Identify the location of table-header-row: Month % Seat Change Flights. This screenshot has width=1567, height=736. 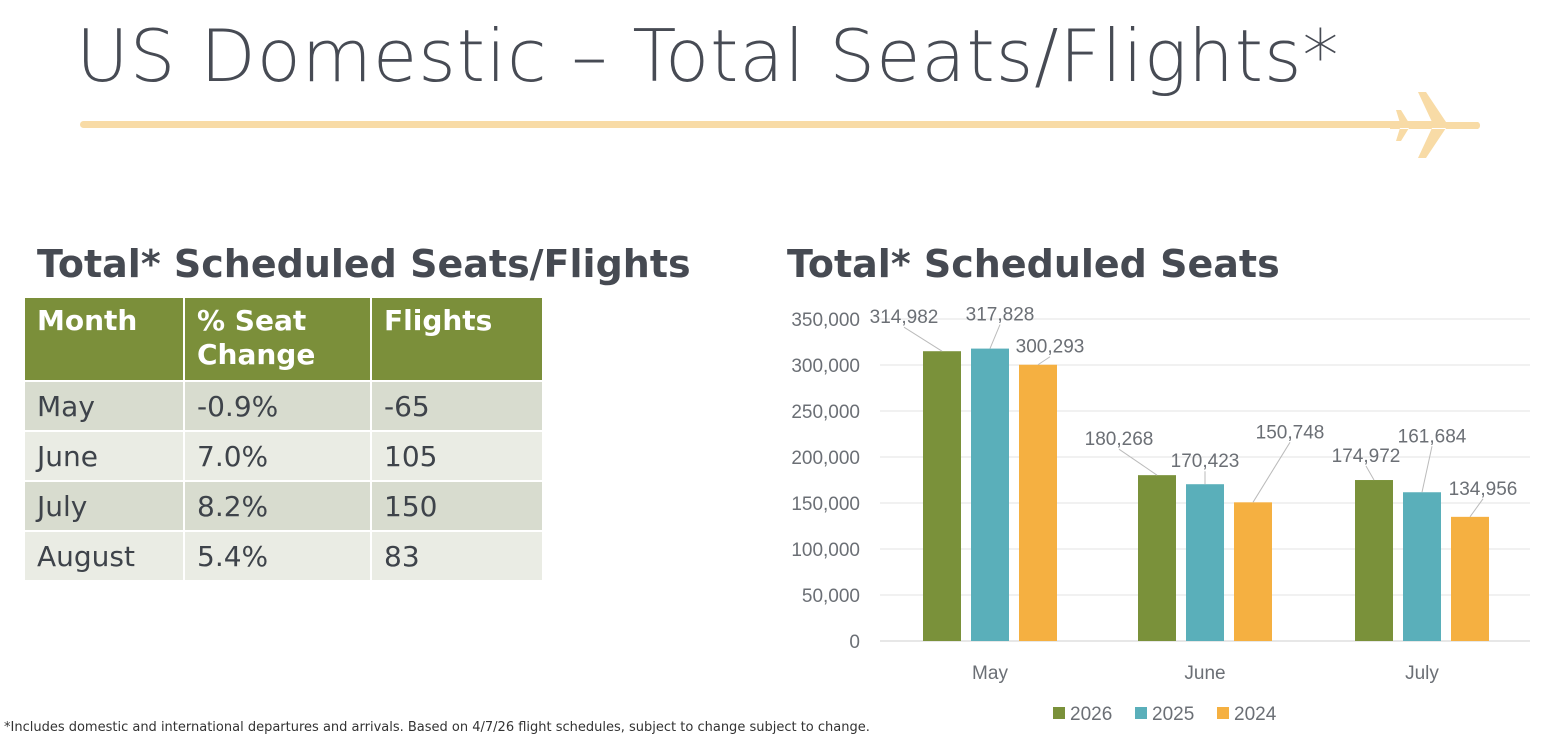
(283, 339).